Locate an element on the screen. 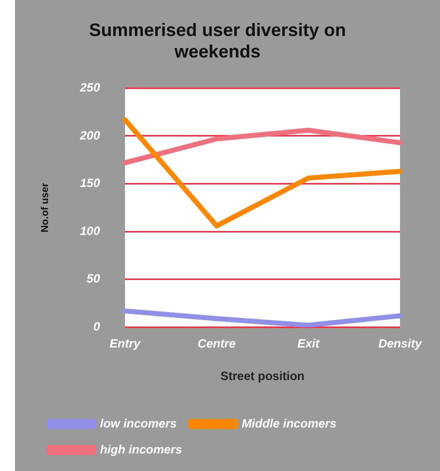  y-axis-title: No.of user is located at coordinates (45, 207).